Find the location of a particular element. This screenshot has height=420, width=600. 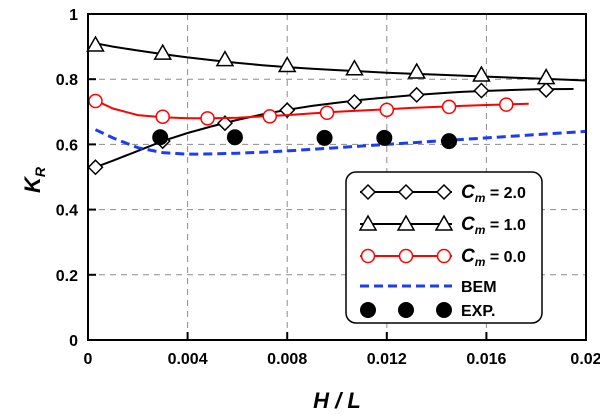

x-axis-title: H / L is located at coordinates (337, 400).